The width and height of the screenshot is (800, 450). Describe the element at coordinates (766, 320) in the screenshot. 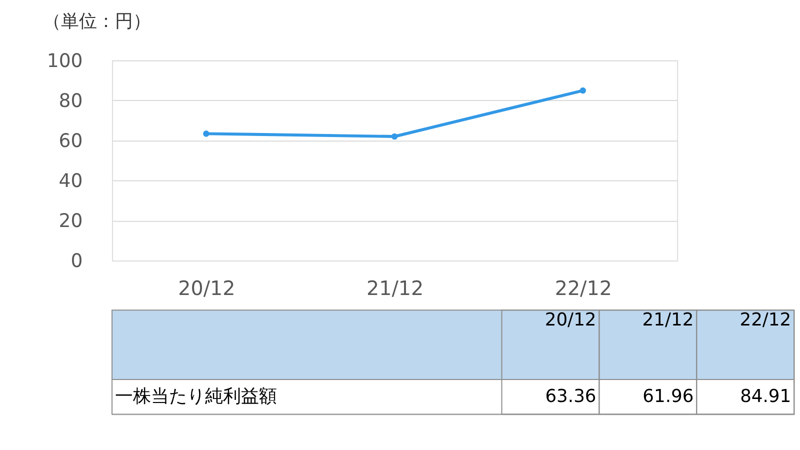

I see `category-label: 22/12` at that location.